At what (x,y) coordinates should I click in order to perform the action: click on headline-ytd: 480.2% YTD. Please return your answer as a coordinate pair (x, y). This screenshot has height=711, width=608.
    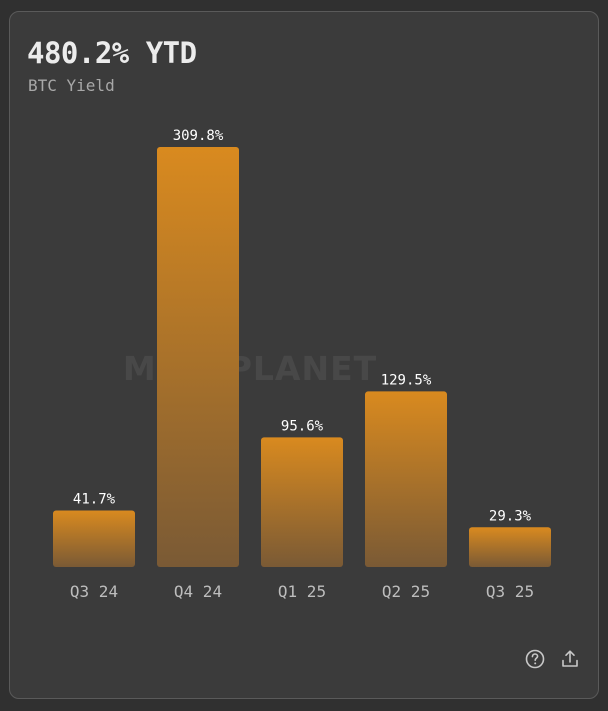
    Looking at the image, I should click on (112, 53).